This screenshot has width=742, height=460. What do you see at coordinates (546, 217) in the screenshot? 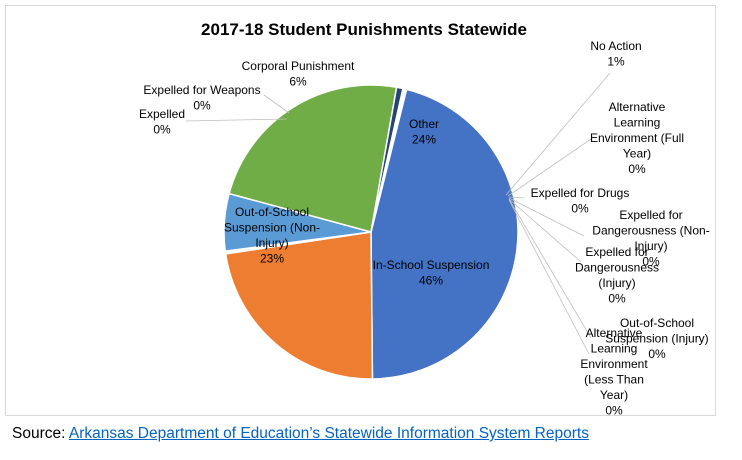
I see `leader-expelled-for-dangerousness-non-injury` at bounding box center [546, 217].